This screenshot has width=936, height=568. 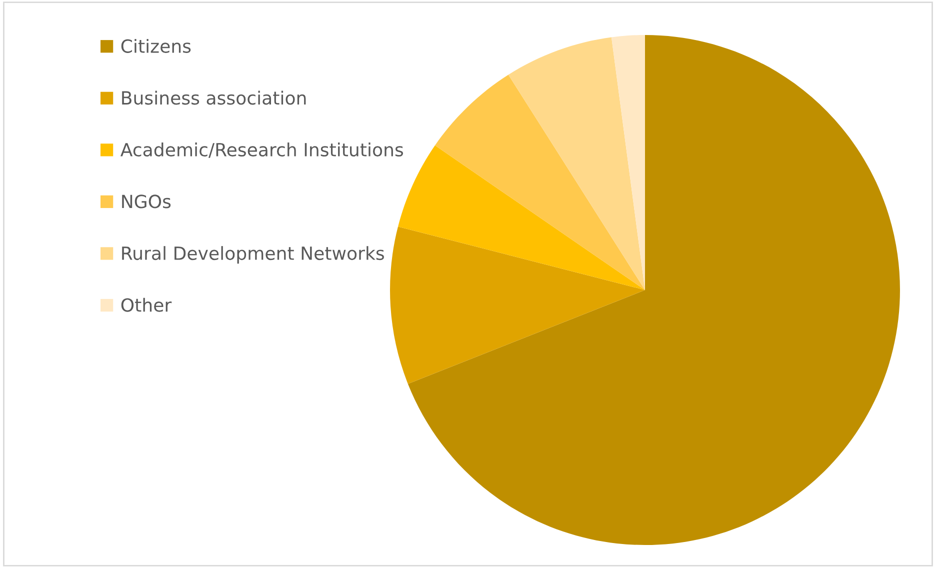 I want to click on legend-label: Academic/Research Institutions, so click(x=262, y=150).